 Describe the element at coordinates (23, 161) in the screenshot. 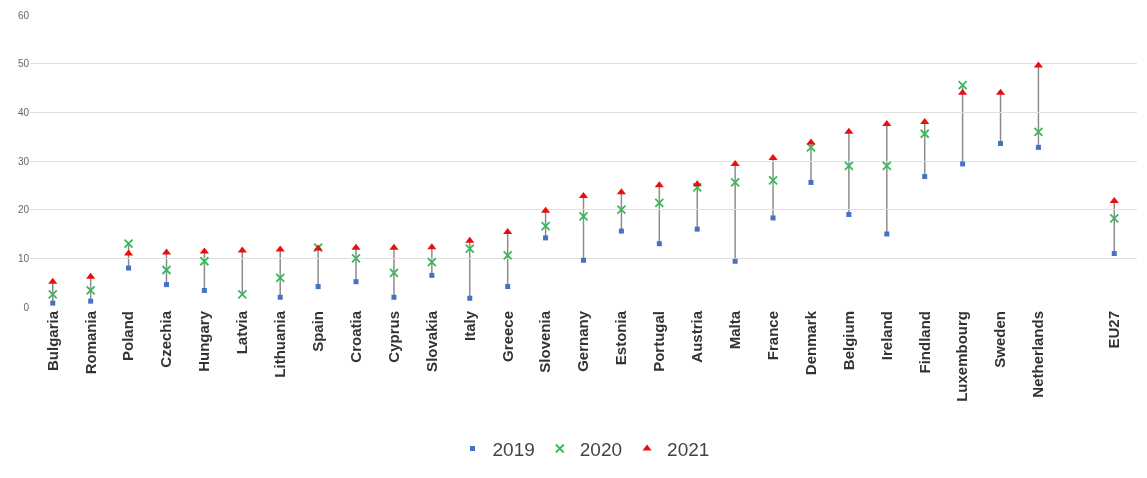

I see `y-tick-label: 30` at that location.